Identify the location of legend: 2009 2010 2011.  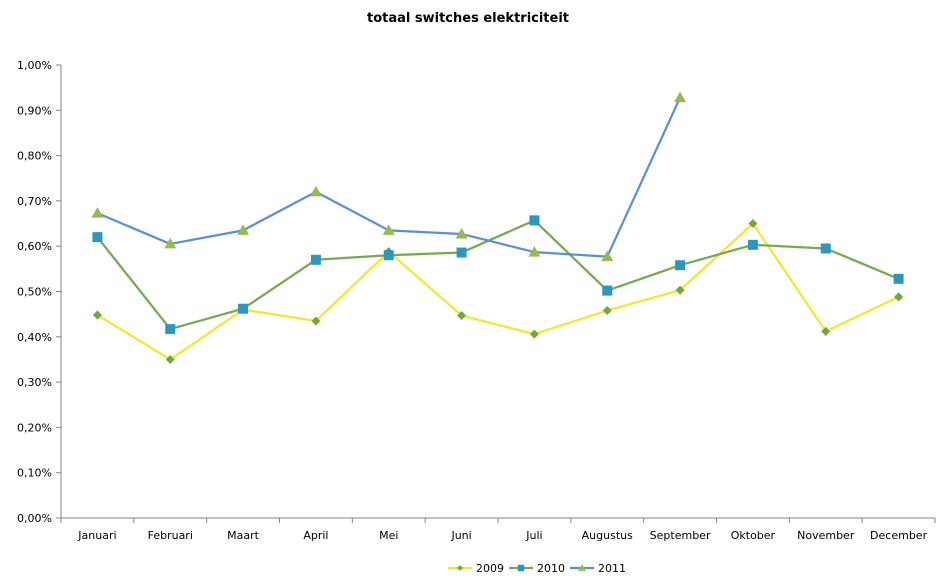
(537, 568).